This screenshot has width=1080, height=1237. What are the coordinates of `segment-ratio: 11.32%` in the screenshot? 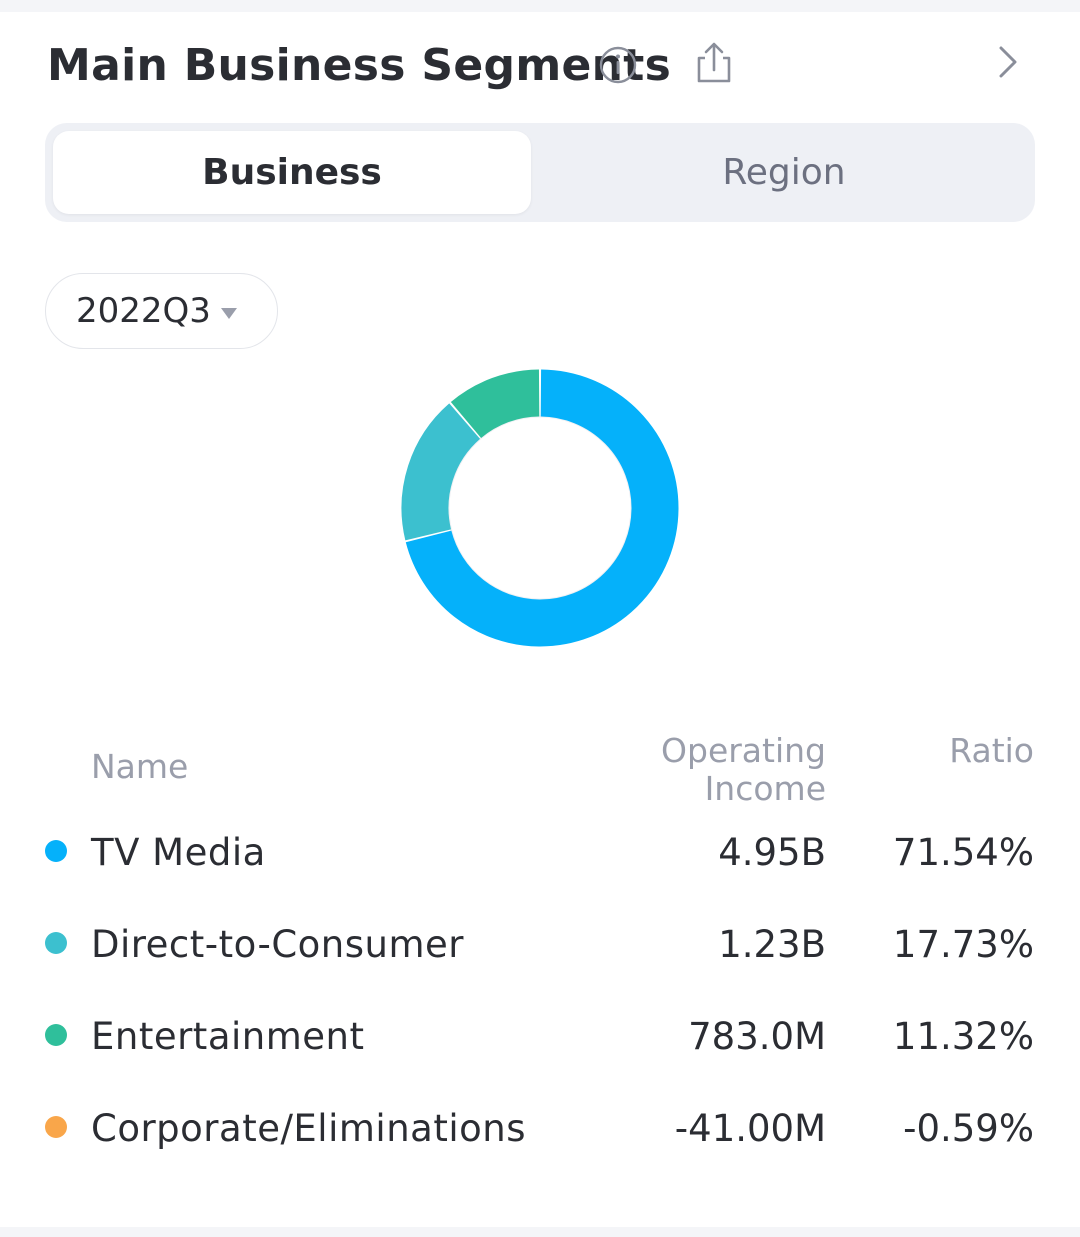 It's located at (963, 1036).